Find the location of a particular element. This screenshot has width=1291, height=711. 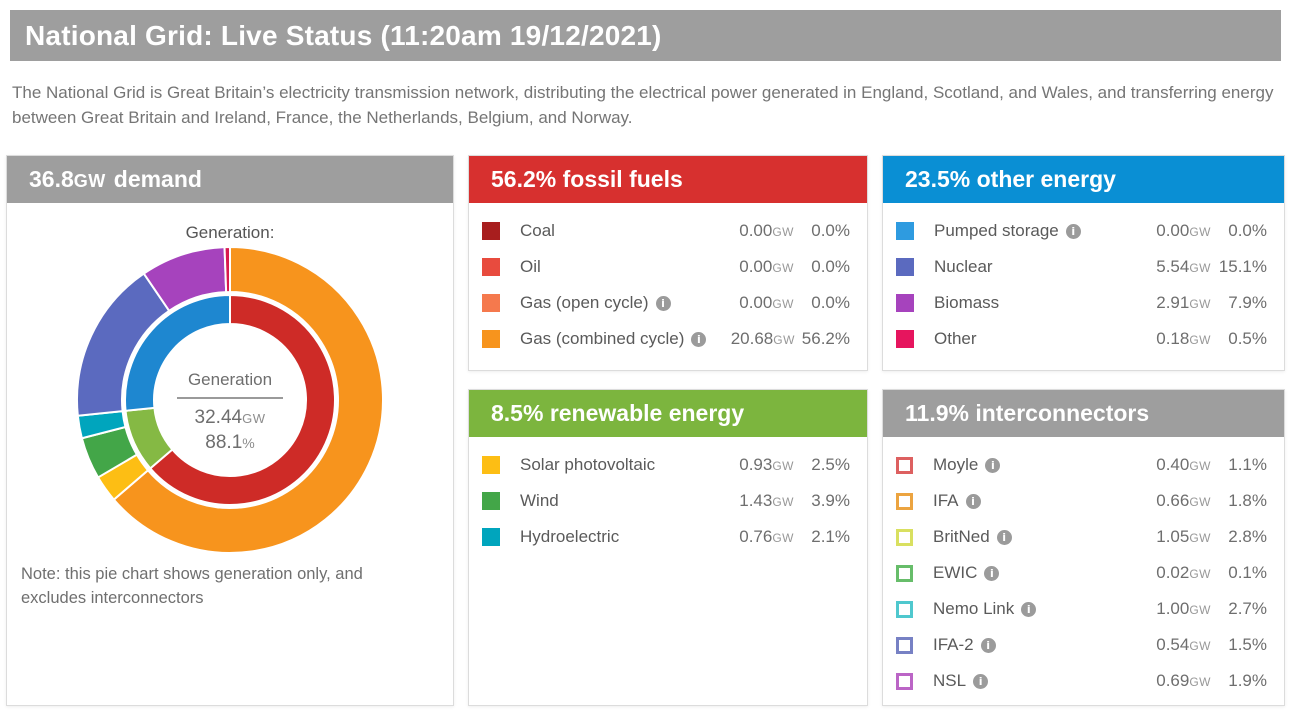

row-label: IFA is located at coordinates (946, 500).